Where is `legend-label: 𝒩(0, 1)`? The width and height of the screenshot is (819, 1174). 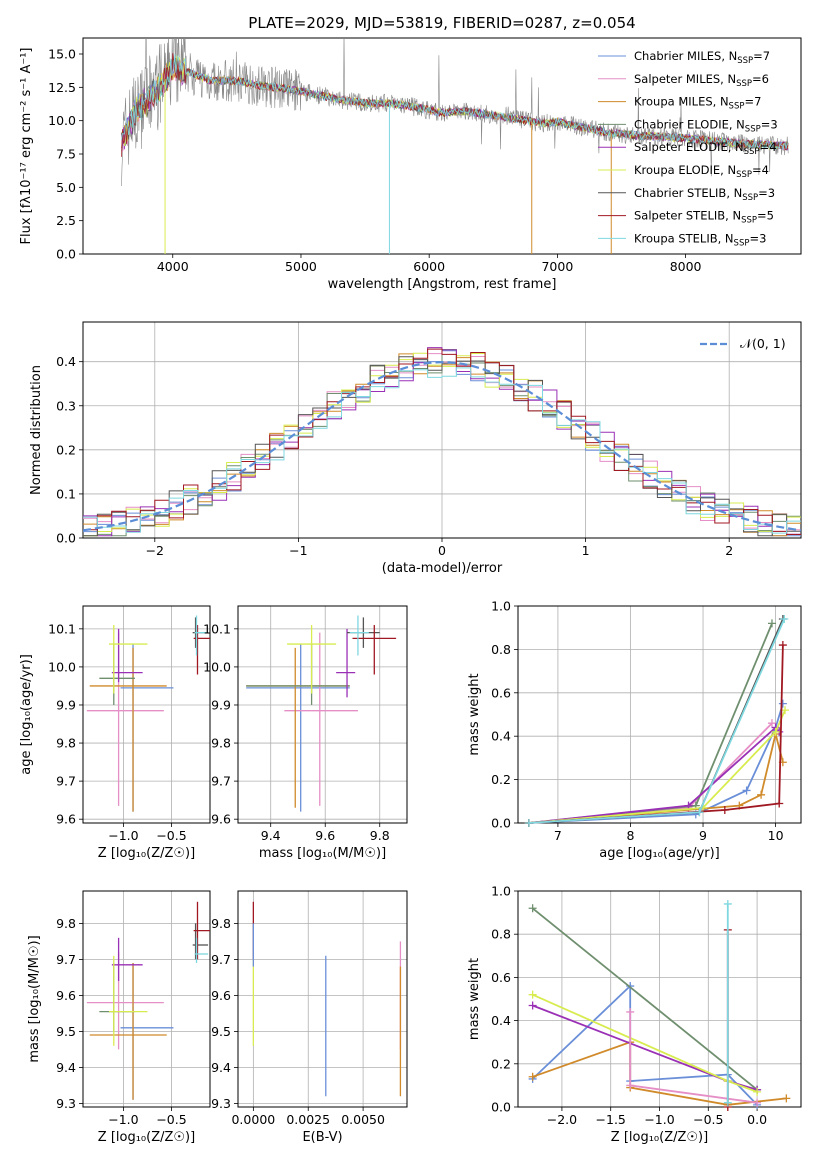
legend-label: 𝒩(0, 1) is located at coordinates (763, 343).